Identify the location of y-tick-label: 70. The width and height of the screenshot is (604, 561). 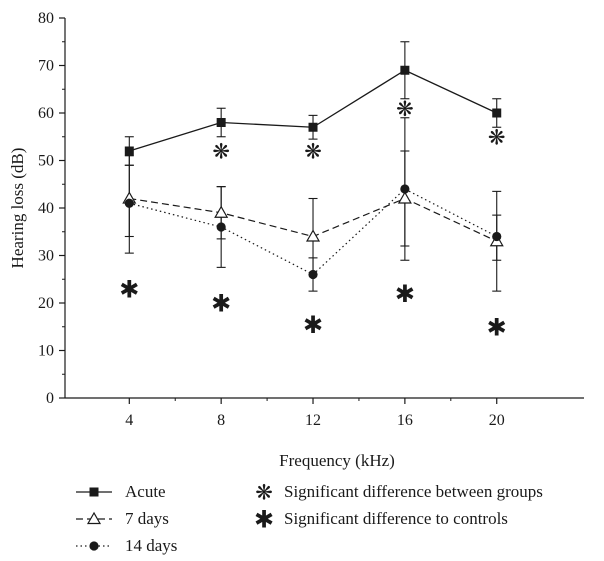
(46, 66).